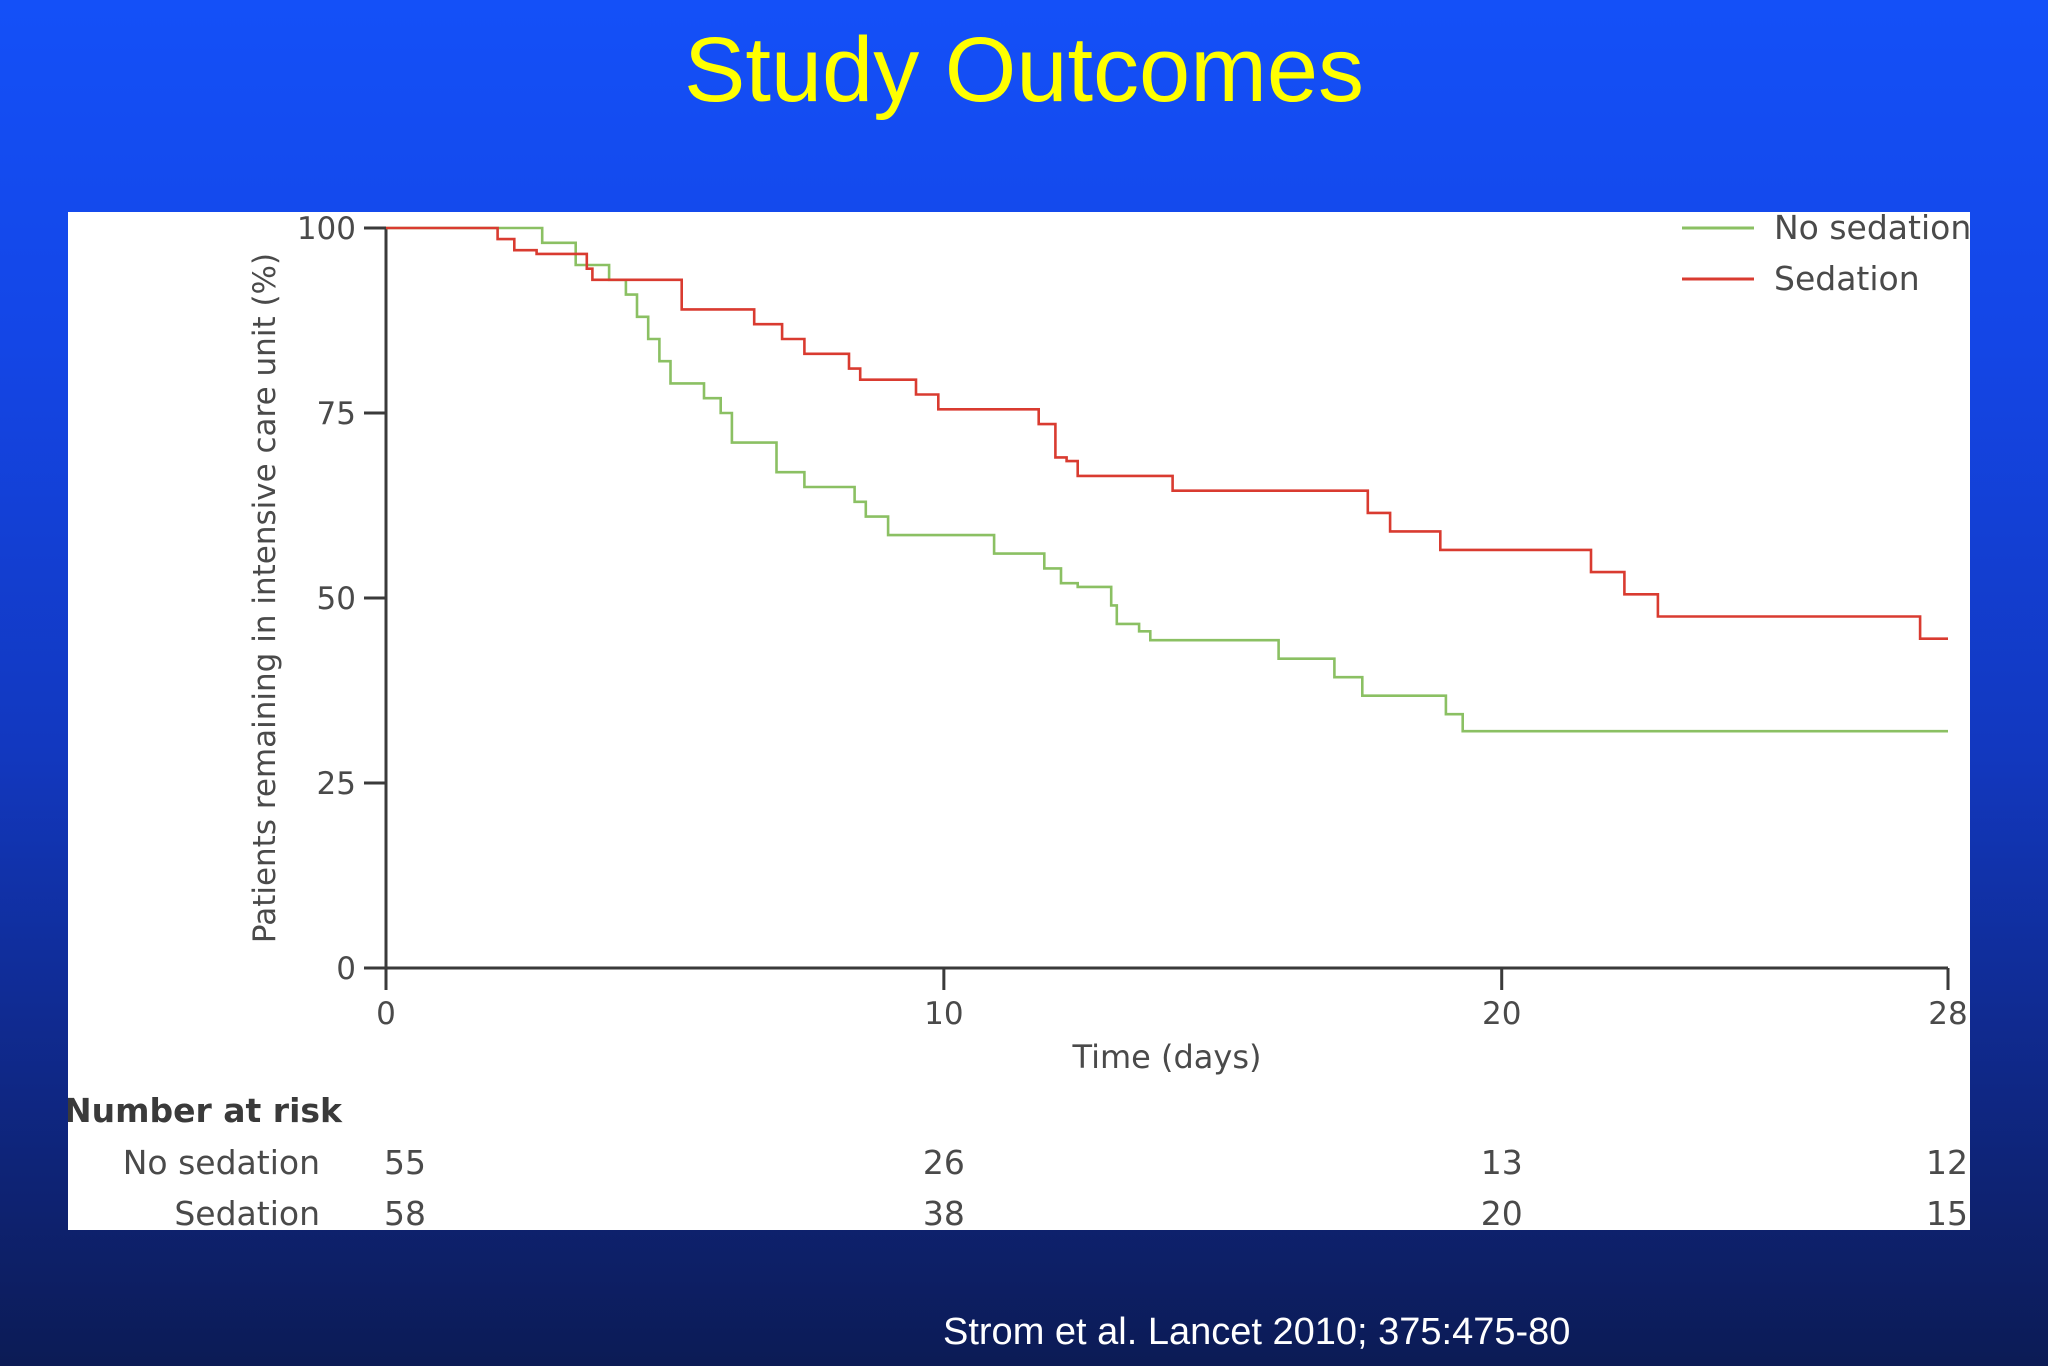  I want to click on x-tick-label: 0, so click(386, 1014).